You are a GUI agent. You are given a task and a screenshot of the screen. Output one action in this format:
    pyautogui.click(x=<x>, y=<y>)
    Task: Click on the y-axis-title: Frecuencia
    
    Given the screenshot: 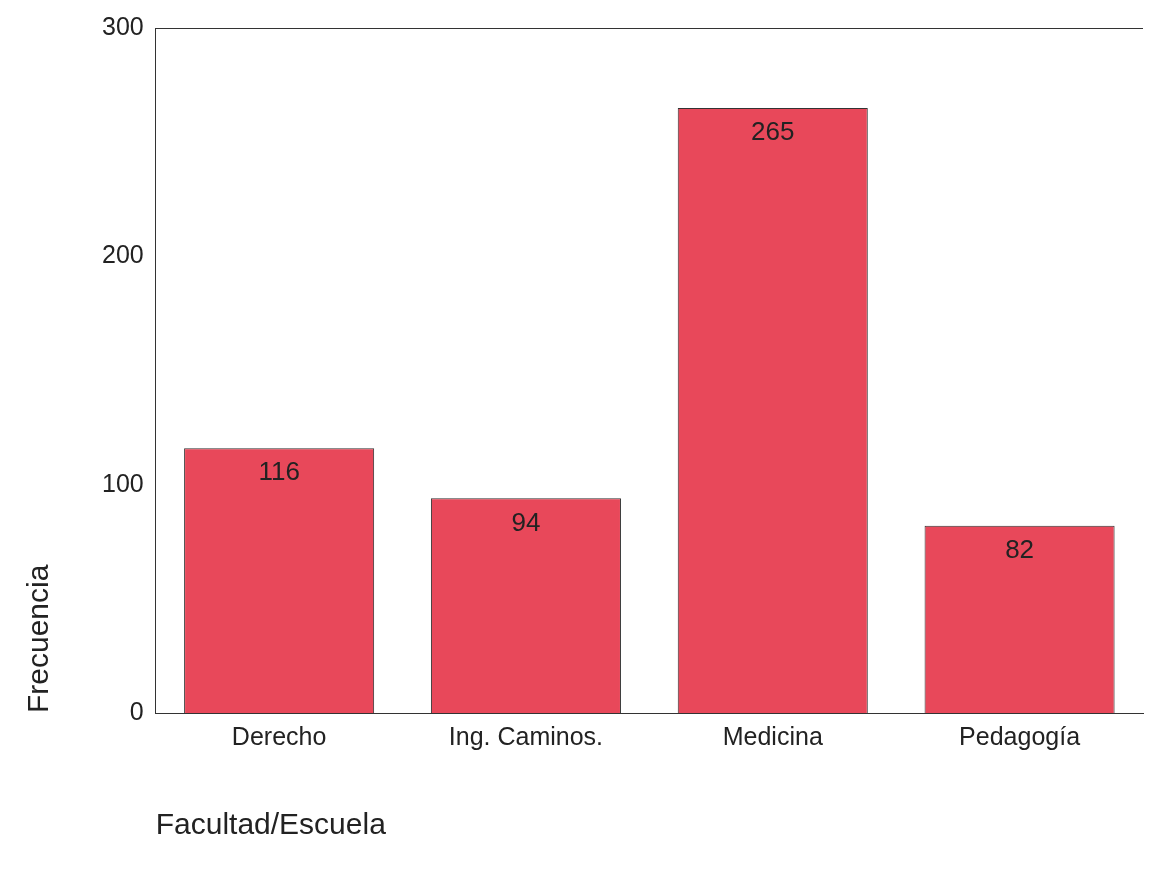 What is the action you would take?
    pyautogui.click(x=38, y=638)
    